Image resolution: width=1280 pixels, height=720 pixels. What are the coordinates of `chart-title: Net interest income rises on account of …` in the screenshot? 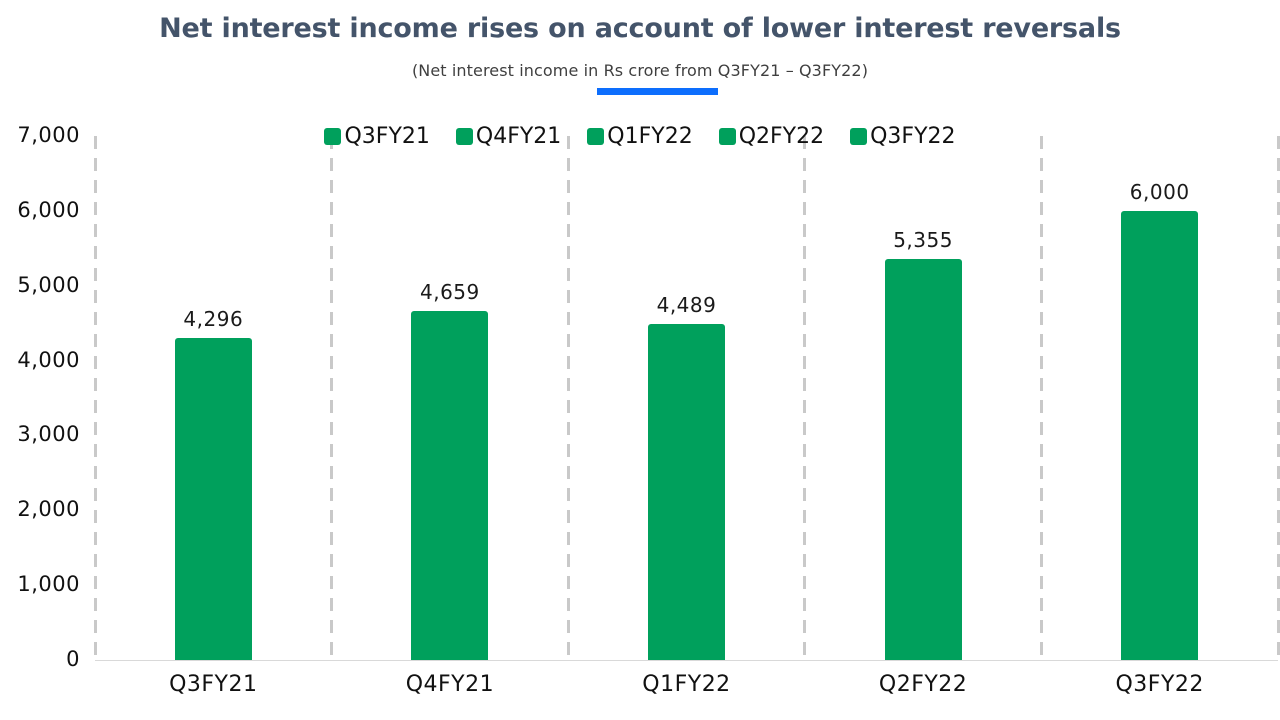 It's located at (640, 28).